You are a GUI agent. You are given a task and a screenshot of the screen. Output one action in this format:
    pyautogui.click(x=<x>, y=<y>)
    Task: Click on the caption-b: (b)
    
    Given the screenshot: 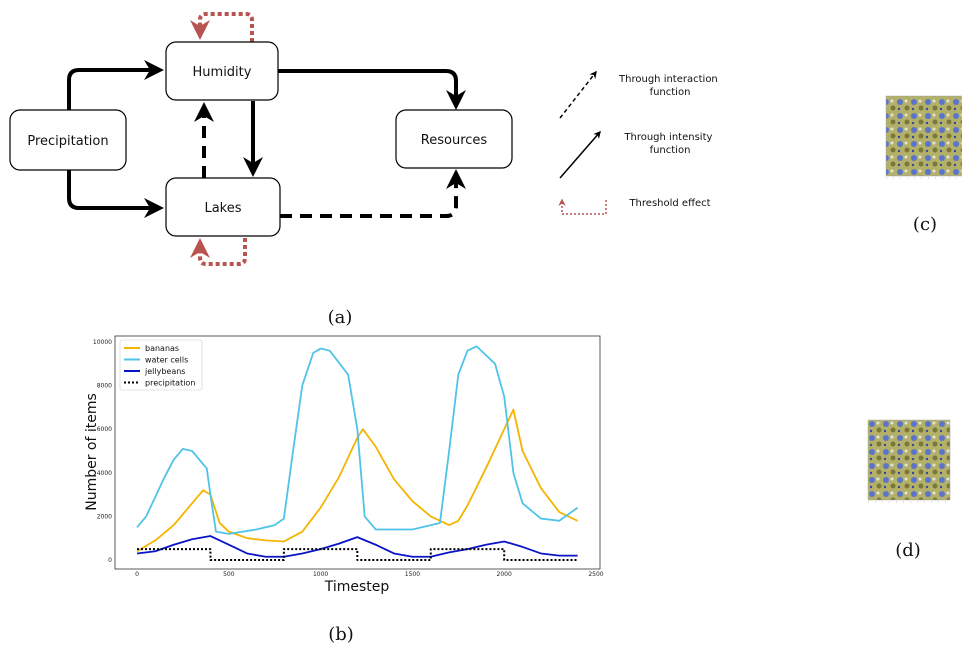 What is the action you would take?
    pyautogui.click(x=341, y=634)
    